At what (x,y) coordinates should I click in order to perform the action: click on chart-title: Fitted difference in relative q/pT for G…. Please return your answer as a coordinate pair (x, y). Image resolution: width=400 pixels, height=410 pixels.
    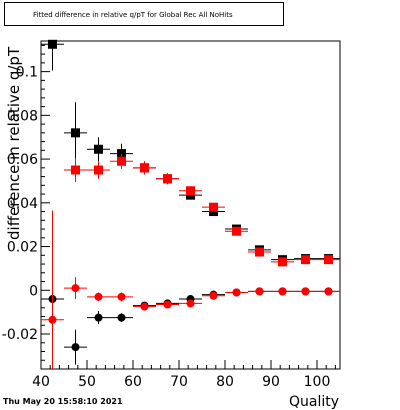
    Looking at the image, I should click on (133, 15).